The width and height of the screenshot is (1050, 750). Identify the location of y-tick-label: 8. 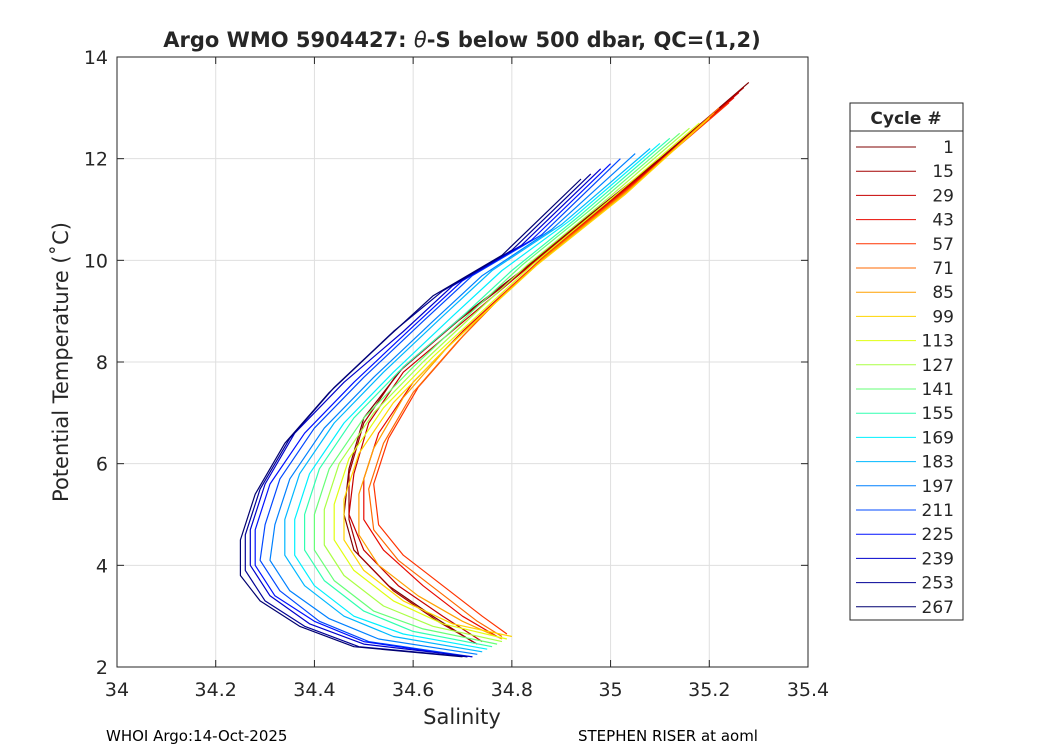
(102, 363).